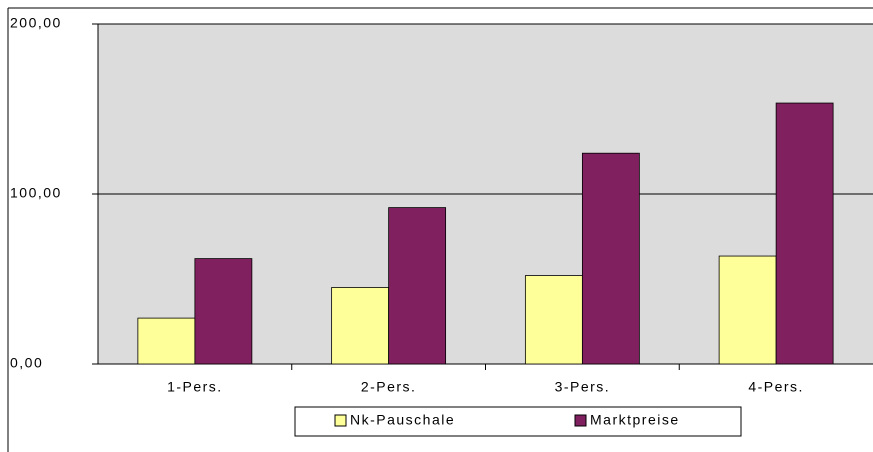  Describe the element at coordinates (195, 387) in the screenshot. I see `x-tick-label: 1-Pers.` at that location.